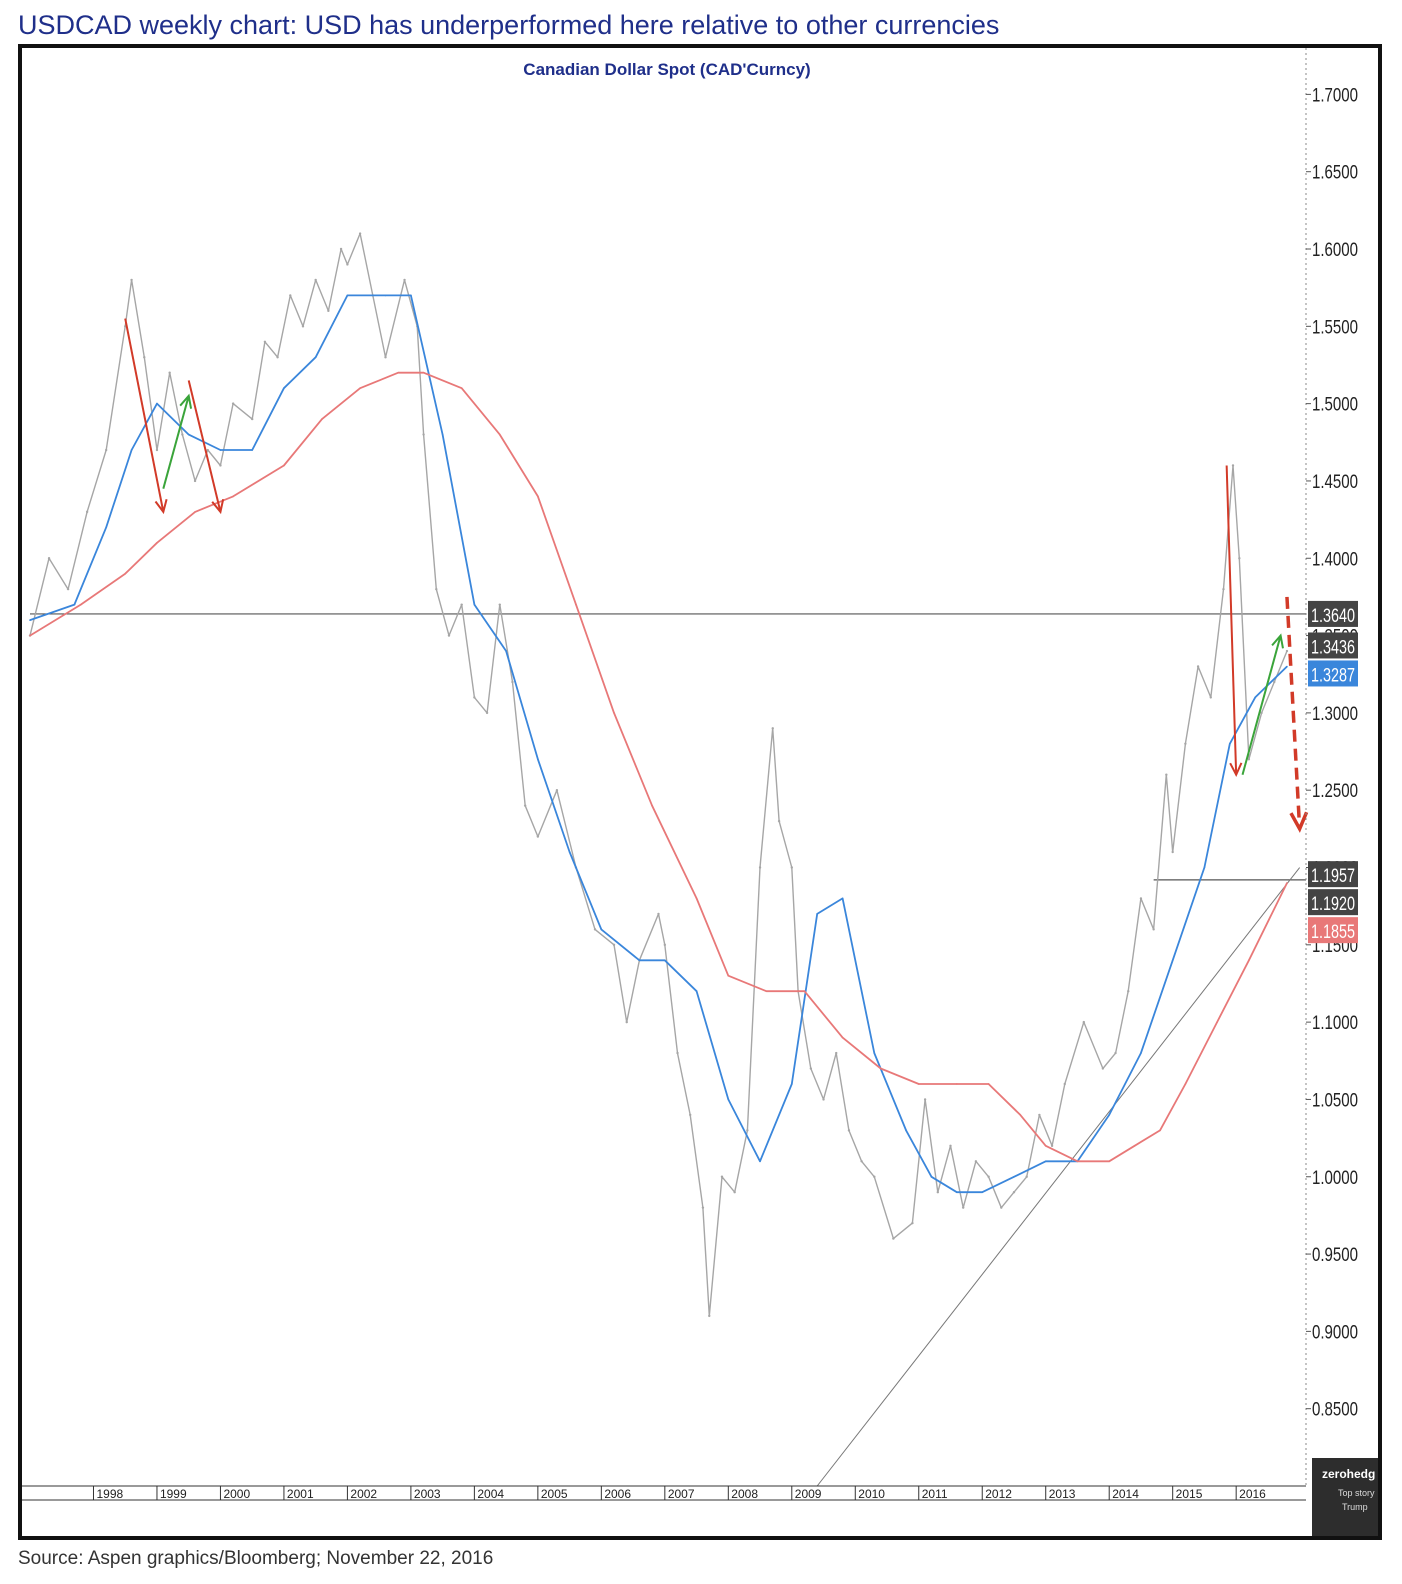 The height and width of the screenshot is (1584, 1402). I want to click on y-tick-label: 1.4500, so click(1335, 482).